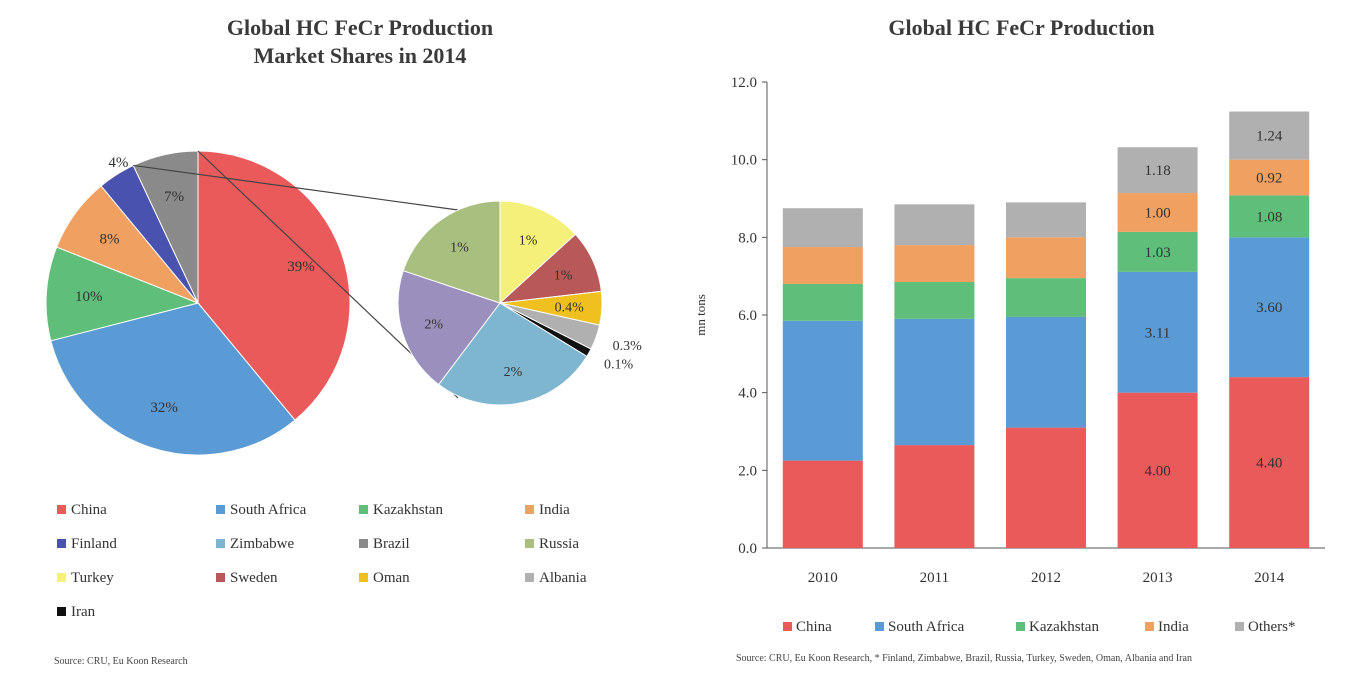 The height and width of the screenshot is (689, 1363). Describe the element at coordinates (570, 308) in the screenshot. I see `breakout-label-oman: 0.4%` at that location.